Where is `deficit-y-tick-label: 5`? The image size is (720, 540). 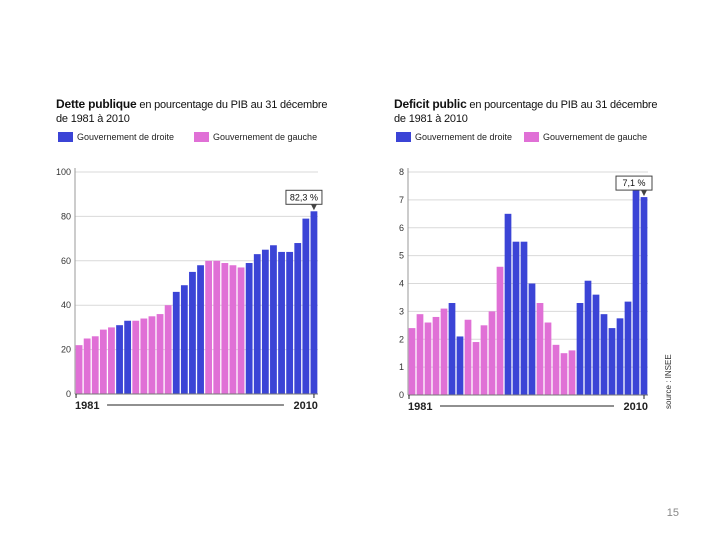
deficit-y-tick-label: 5 is located at coordinates (401, 256).